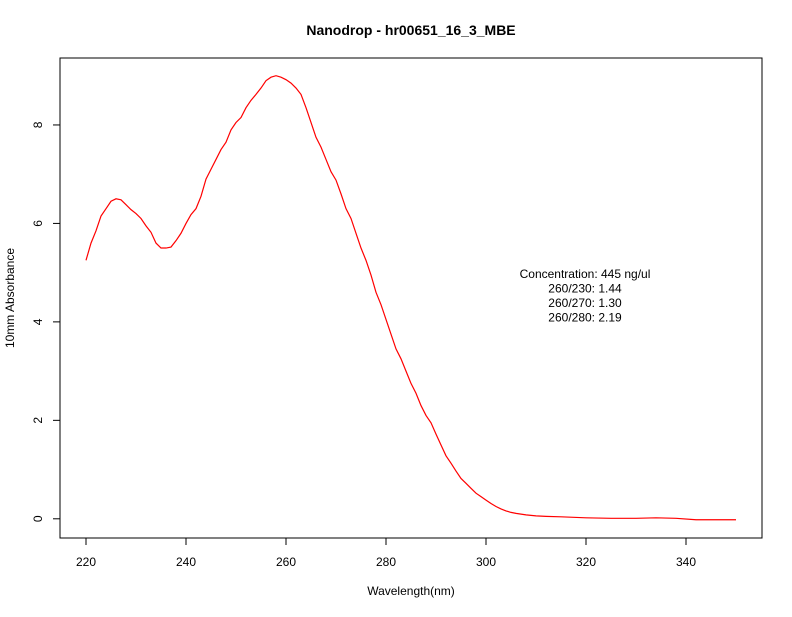 Image resolution: width=792 pixels, height=617 pixels. I want to click on annotation: Concentration: 445 ng/ul, so click(585, 274).